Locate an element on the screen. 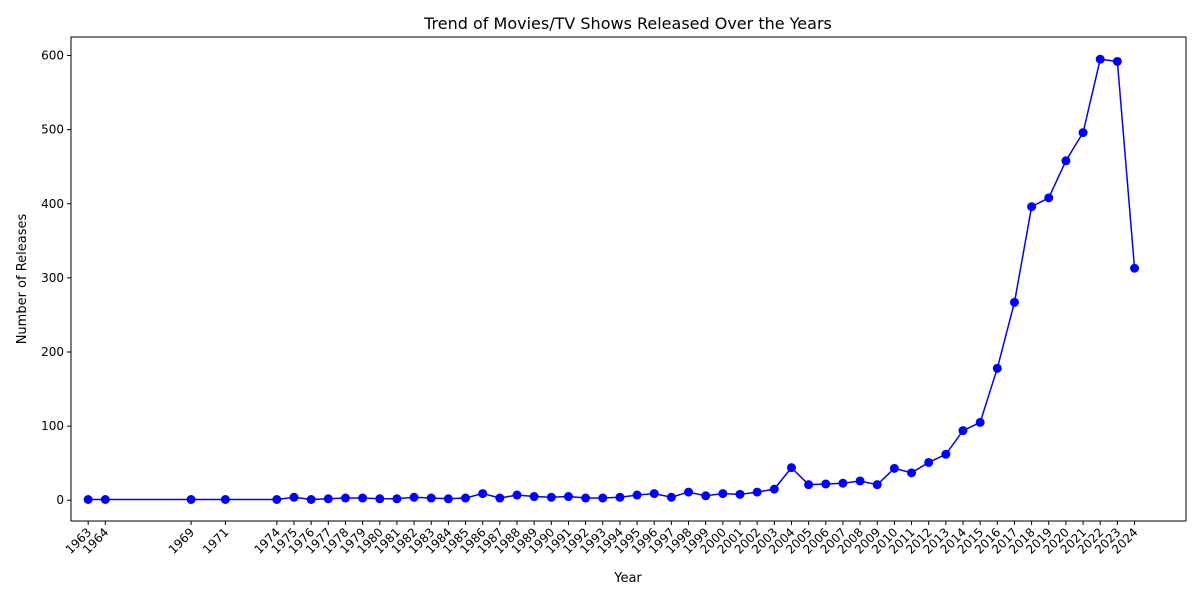 The image size is (1200, 604). y-tick-label: 100 is located at coordinates (52, 426).